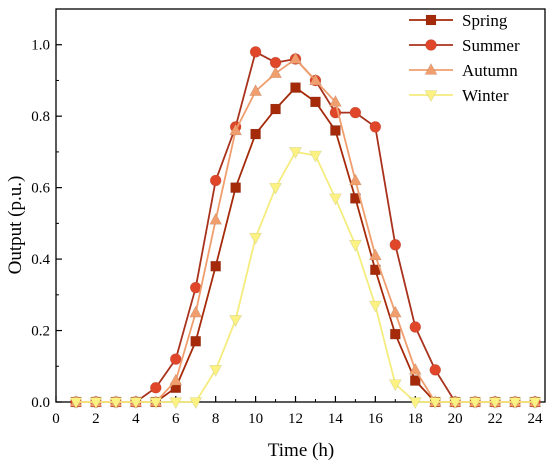  What do you see at coordinates (376, 419) in the screenshot?
I see `x-tick-label: 16` at bounding box center [376, 419].